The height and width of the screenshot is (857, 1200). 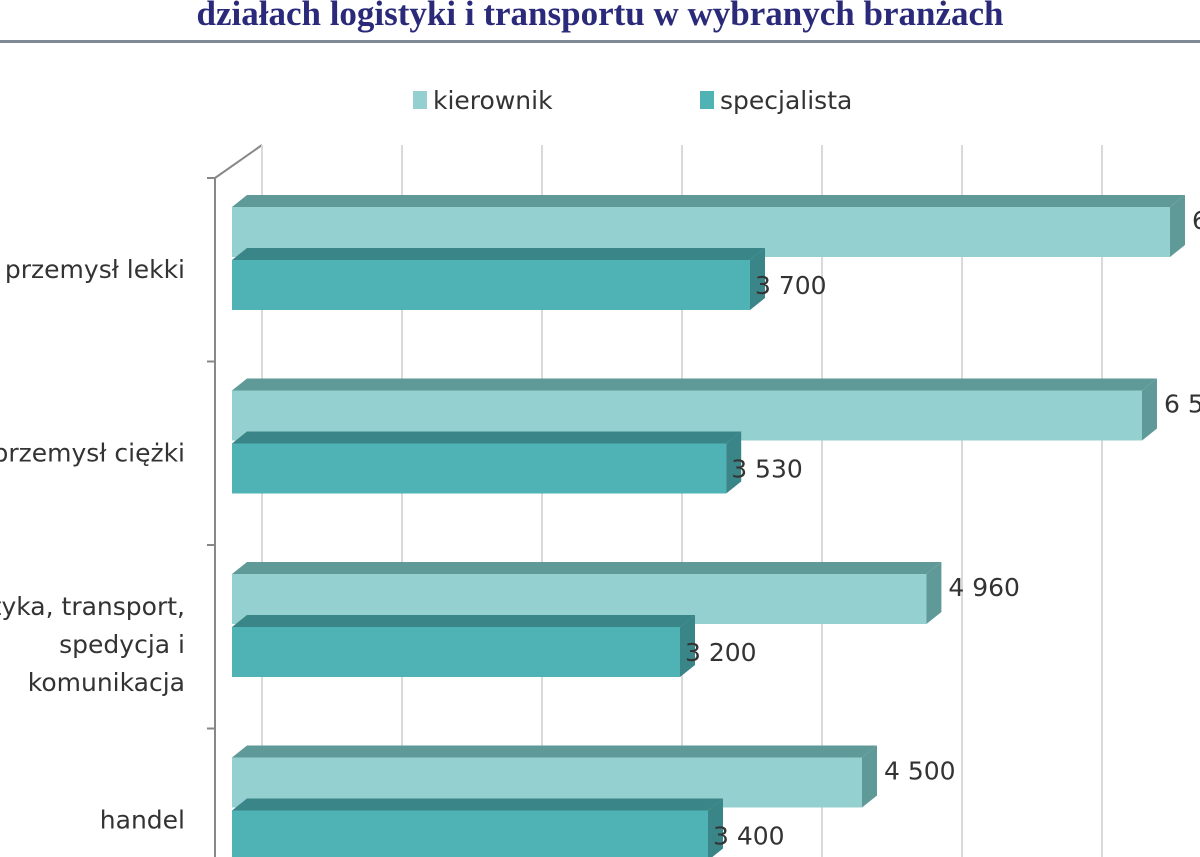 I want to click on data-label: 6 700, so click(x=1196, y=220).